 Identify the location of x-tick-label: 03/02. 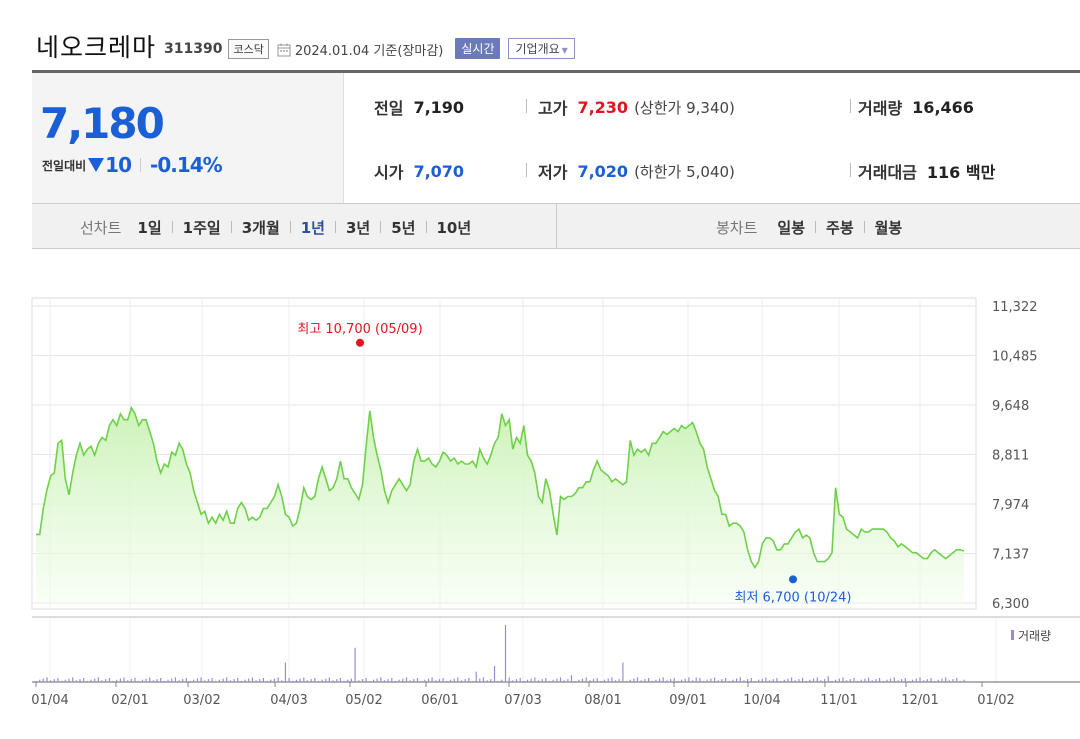
(201, 700).